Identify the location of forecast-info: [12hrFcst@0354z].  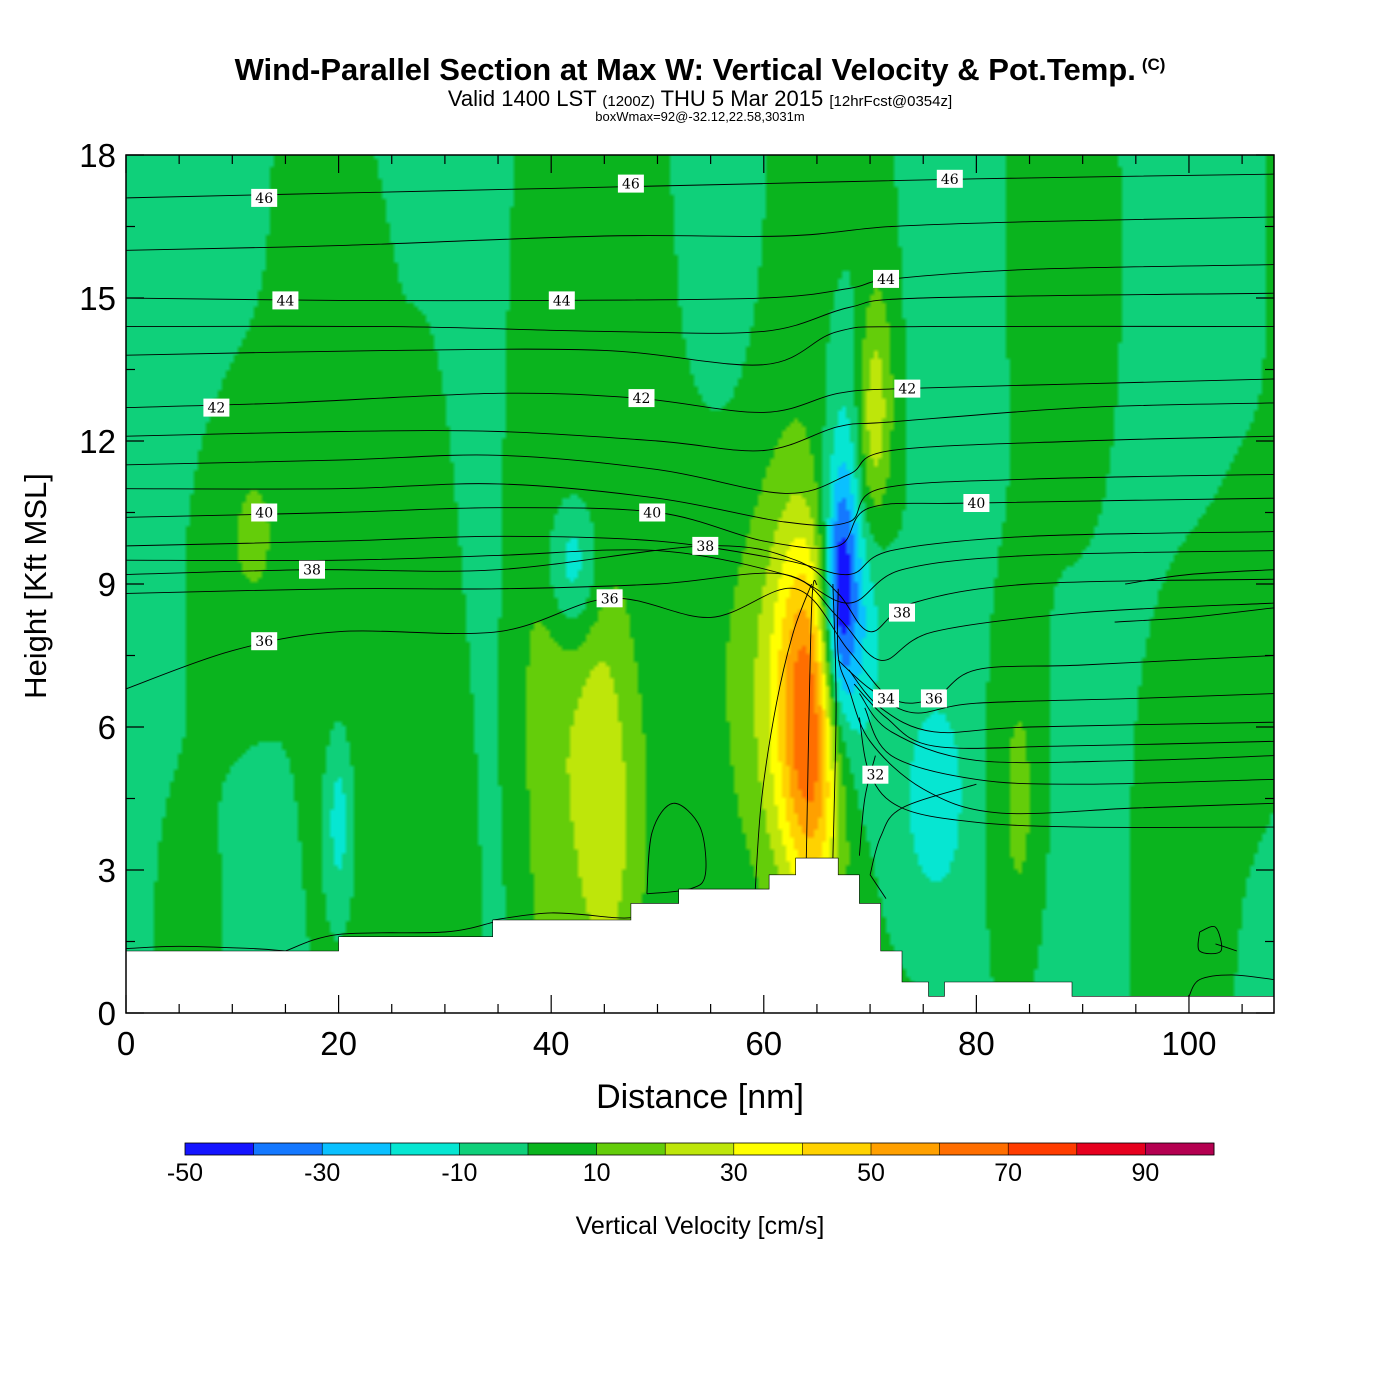
(891, 101).